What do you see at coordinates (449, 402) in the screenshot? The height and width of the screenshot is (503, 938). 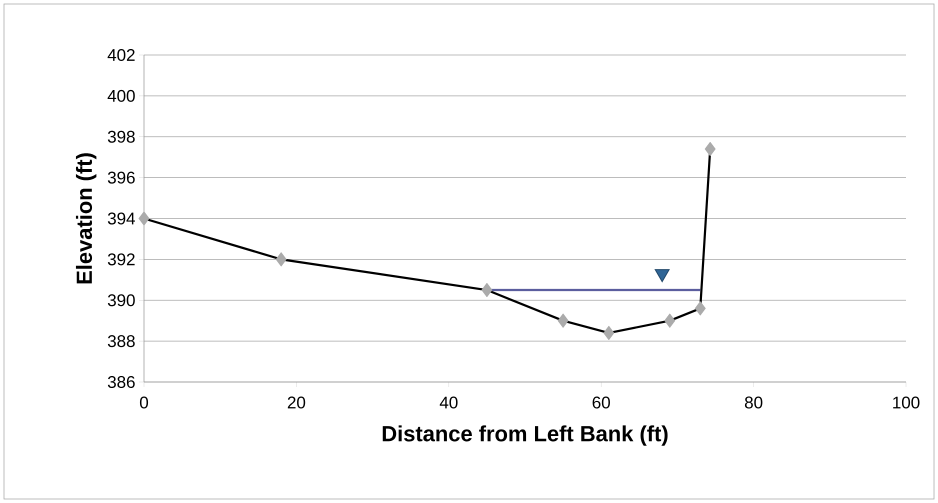 I see `x-tick-label: 40` at bounding box center [449, 402].